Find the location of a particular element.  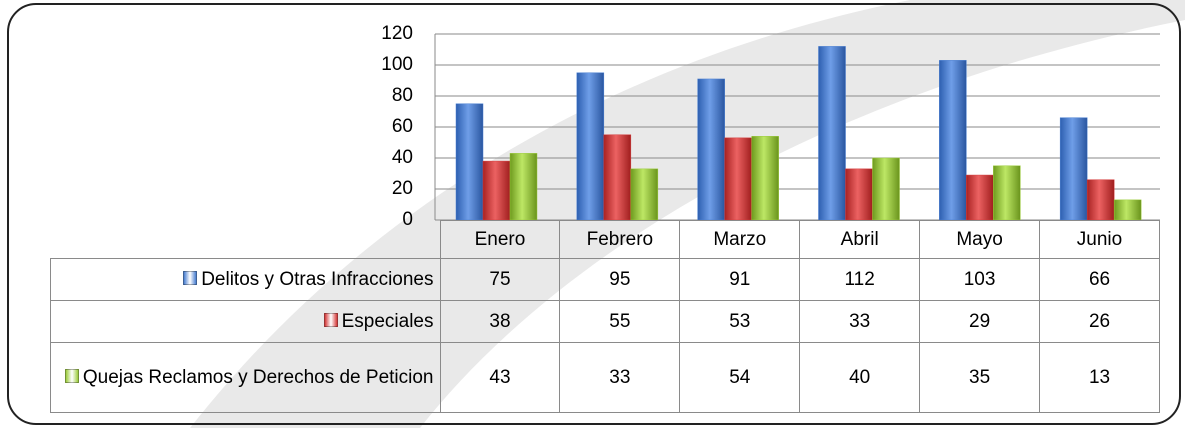

table-value: 35 is located at coordinates (980, 377).